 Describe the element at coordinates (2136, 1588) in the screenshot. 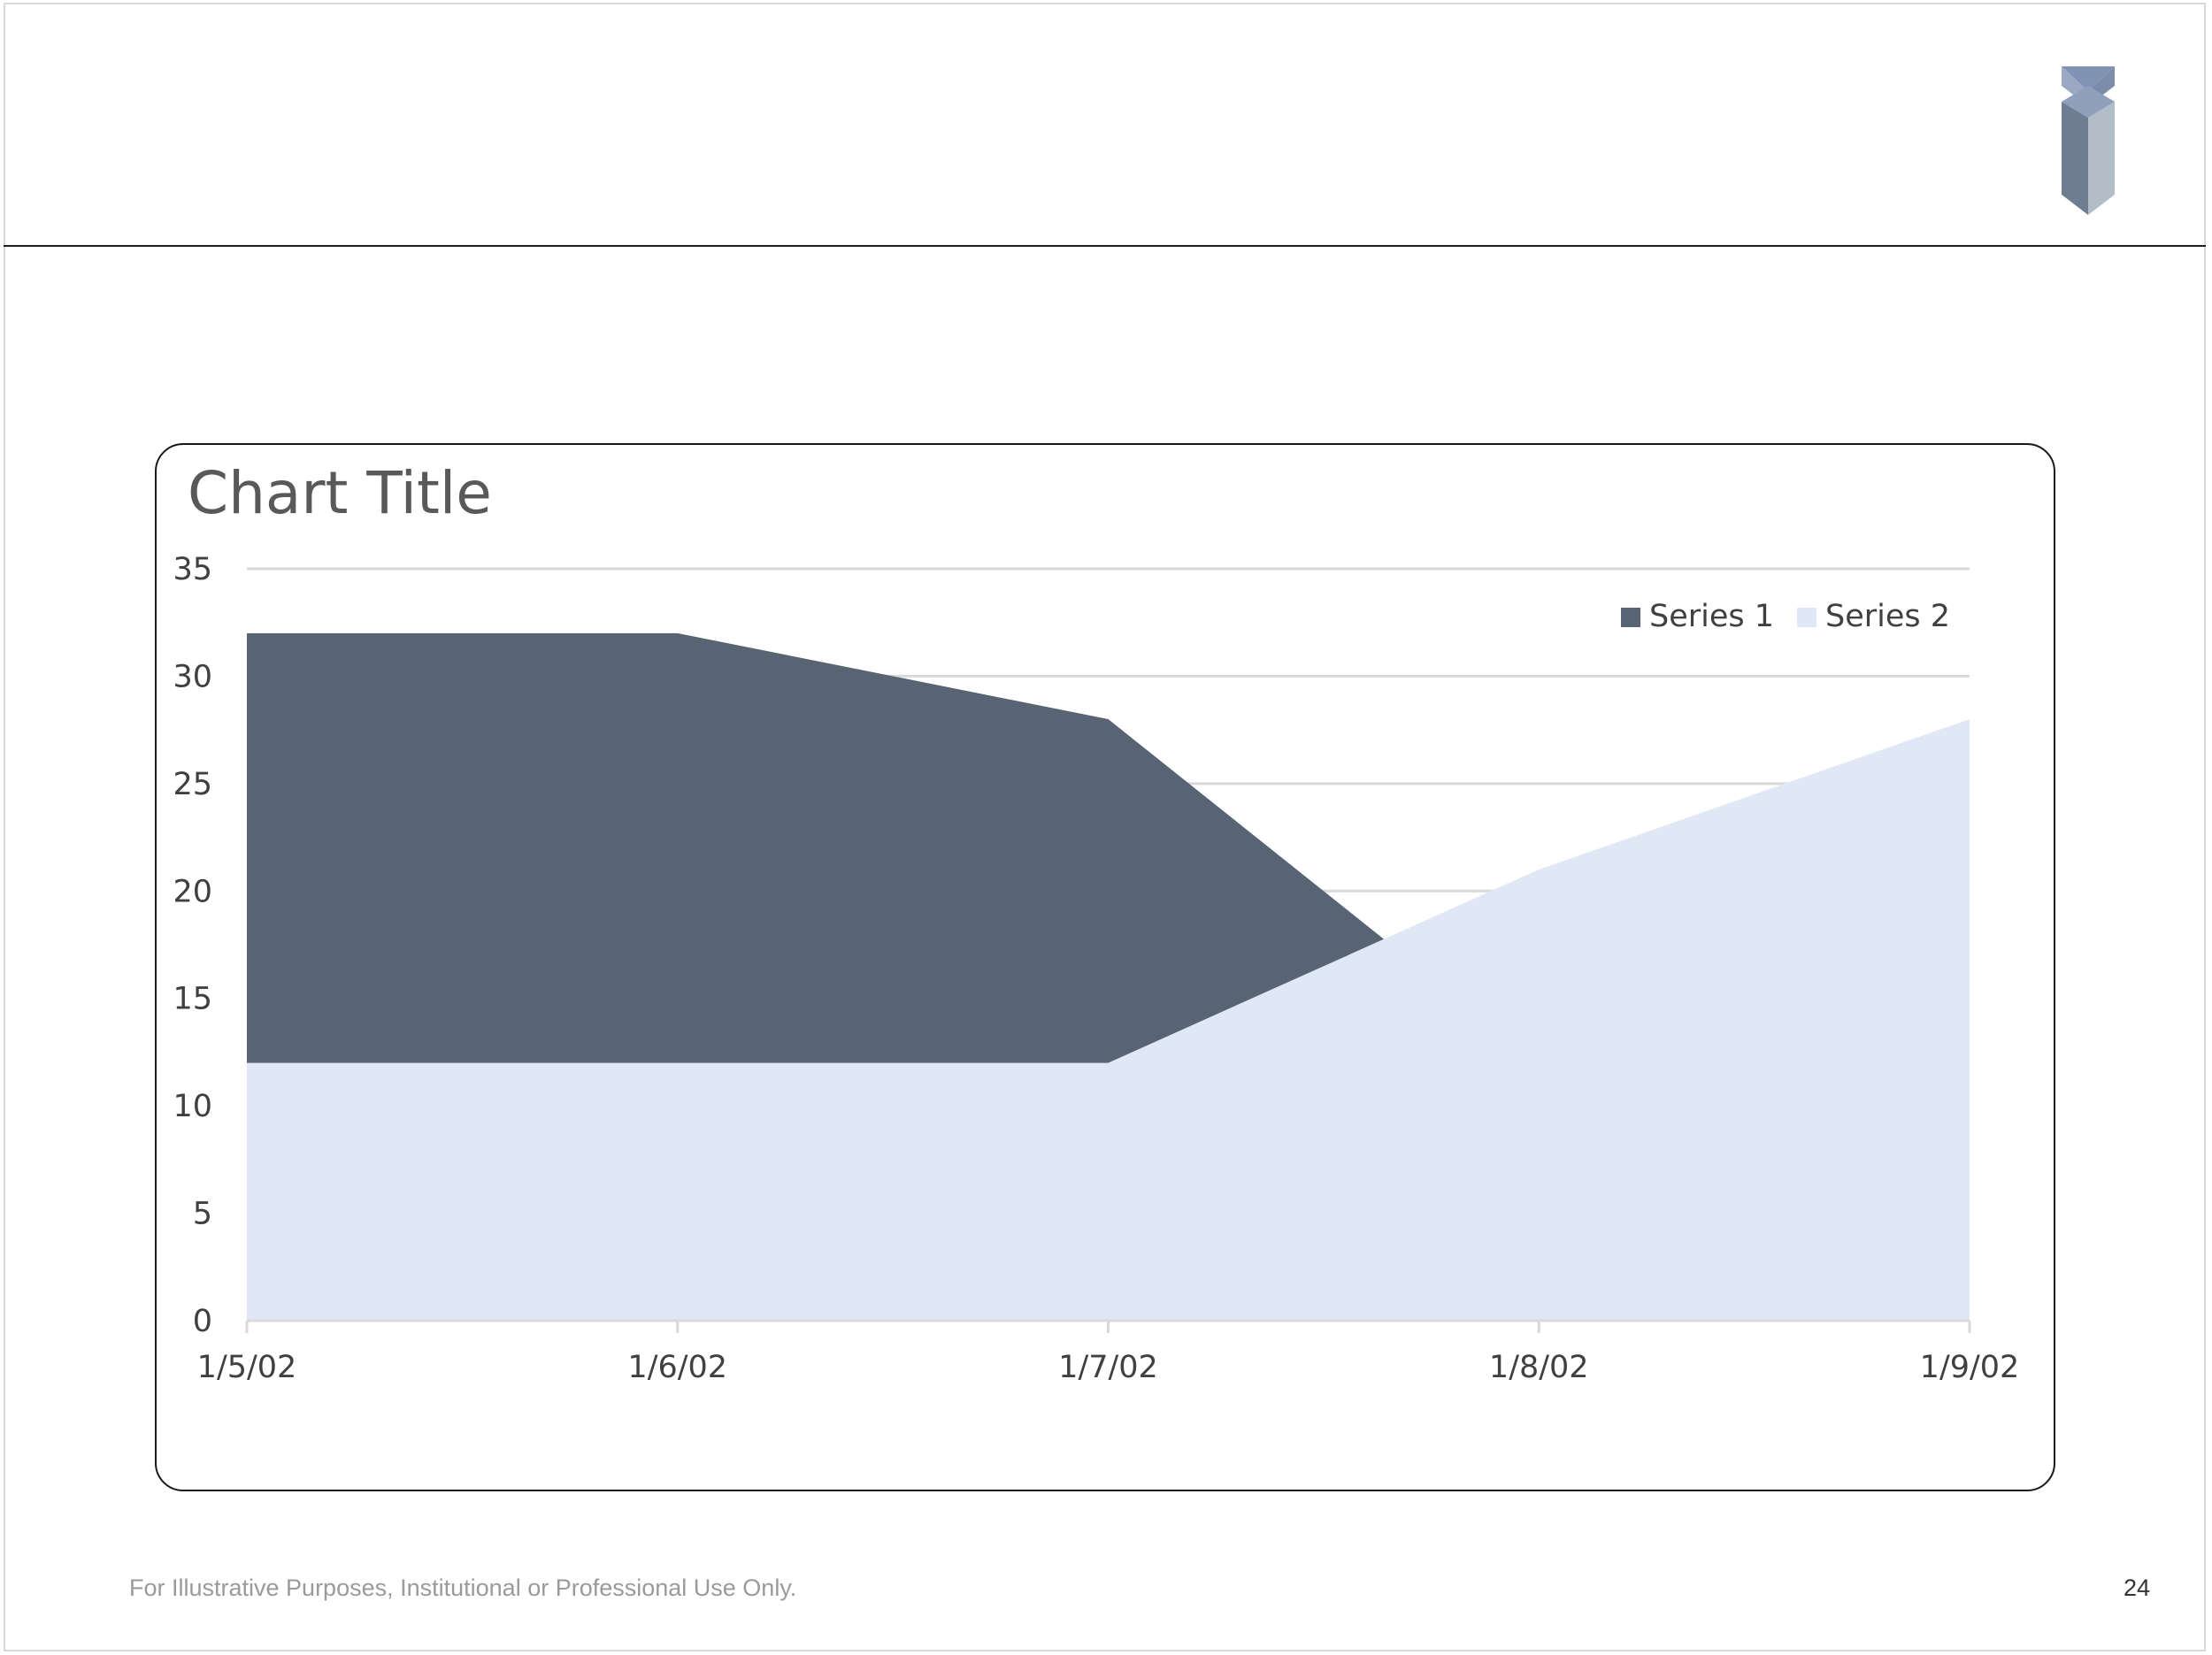

I see `page-number: 24` at that location.